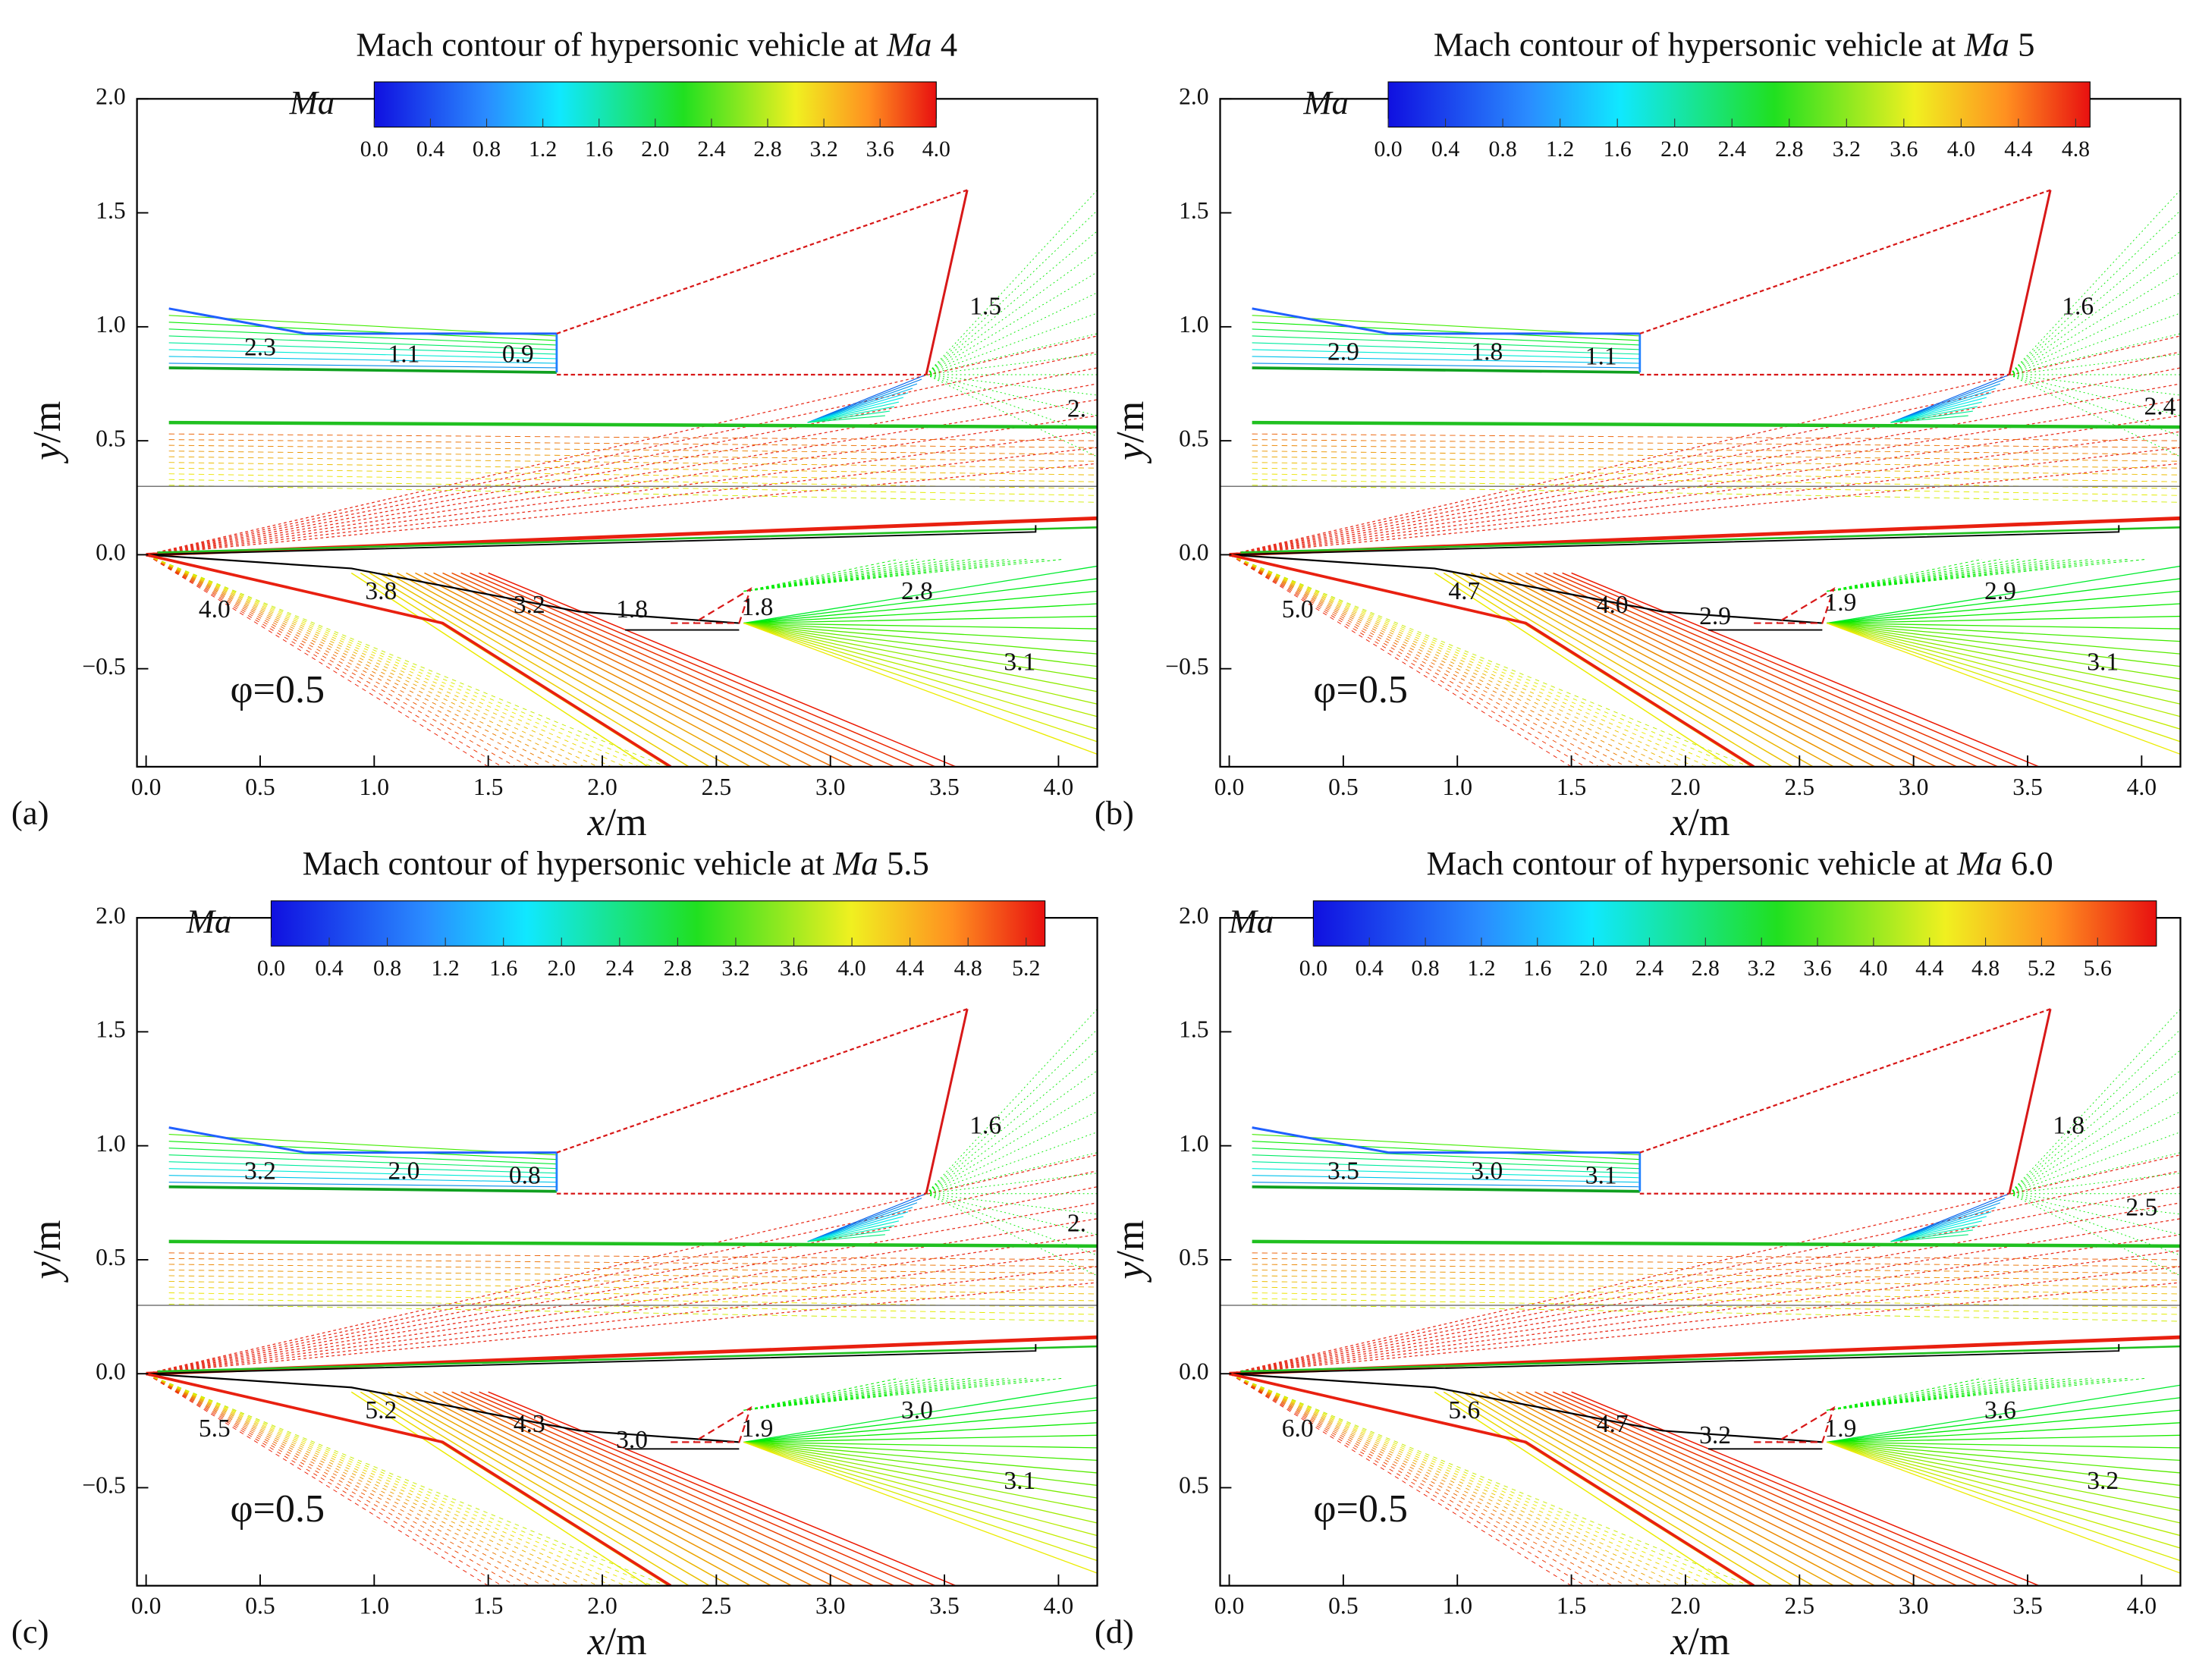 This screenshot has height=1680, width=2196. What do you see at coordinates (1130, 1272) in the screenshot?
I see `axis-var: y` at bounding box center [1130, 1272].